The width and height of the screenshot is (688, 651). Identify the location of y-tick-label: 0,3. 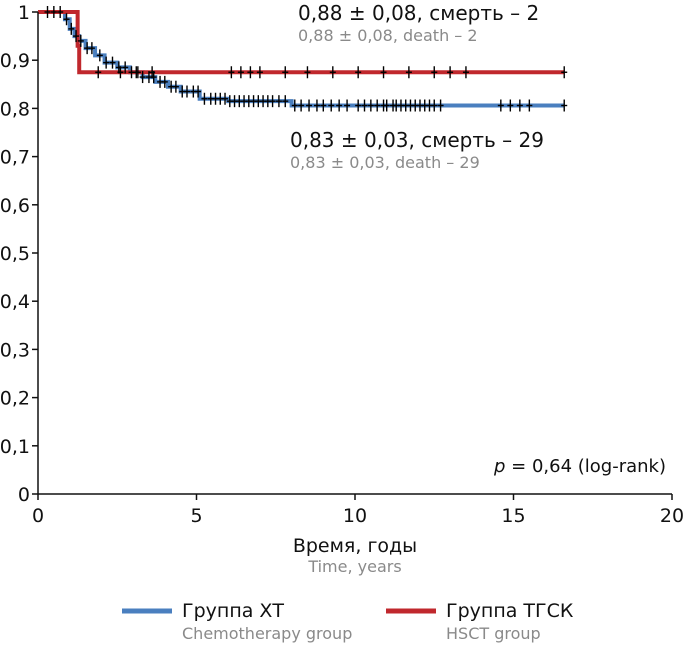
(15, 350).